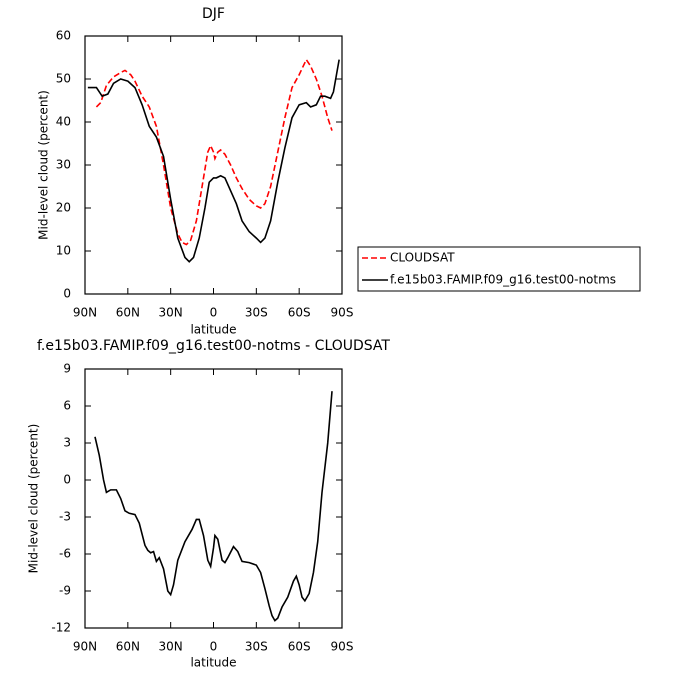 The image size is (677, 677). What do you see at coordinates (63, 79) in the screenshot?
I see `y-tick-label: 50` at bounding box center [63, 79].